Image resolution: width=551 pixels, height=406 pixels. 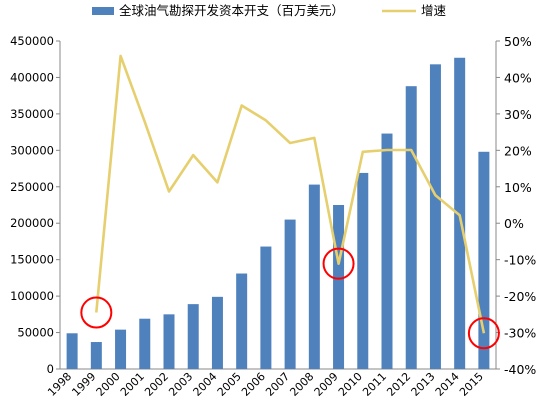 What do you see at coordinates (374, 384) in the screenshot?
I see `x-tick-label: 2011` at bounding box center [374, 384].